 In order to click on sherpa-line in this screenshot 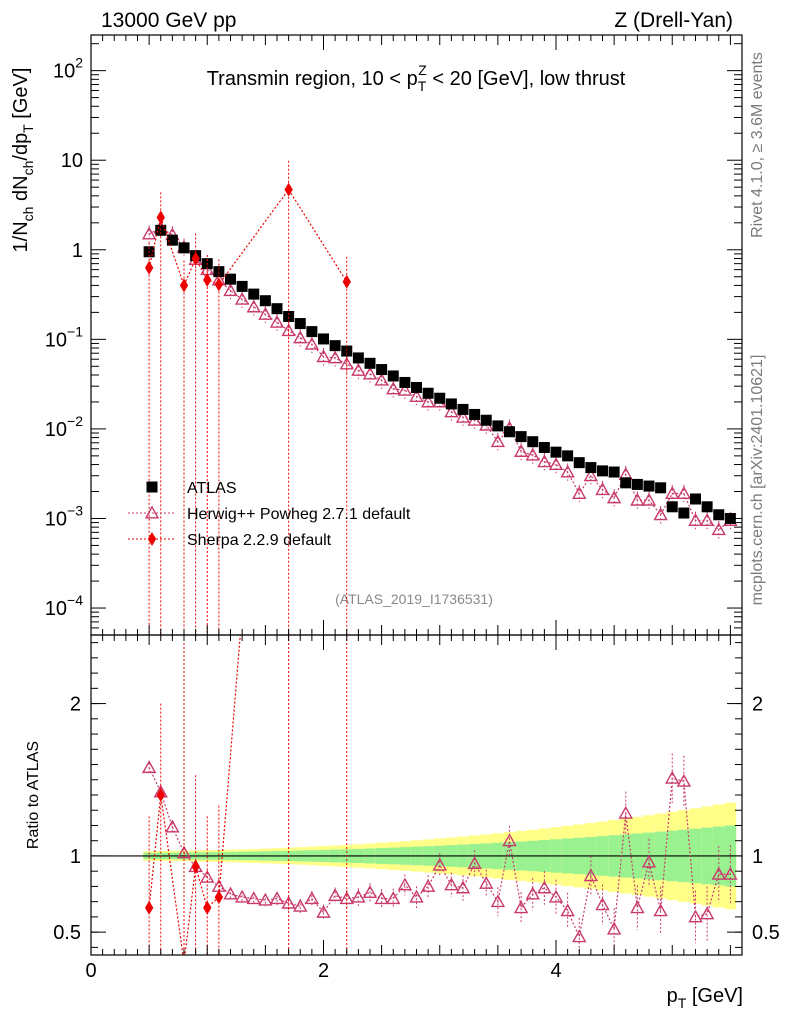, I will do `click(248, 238)`.